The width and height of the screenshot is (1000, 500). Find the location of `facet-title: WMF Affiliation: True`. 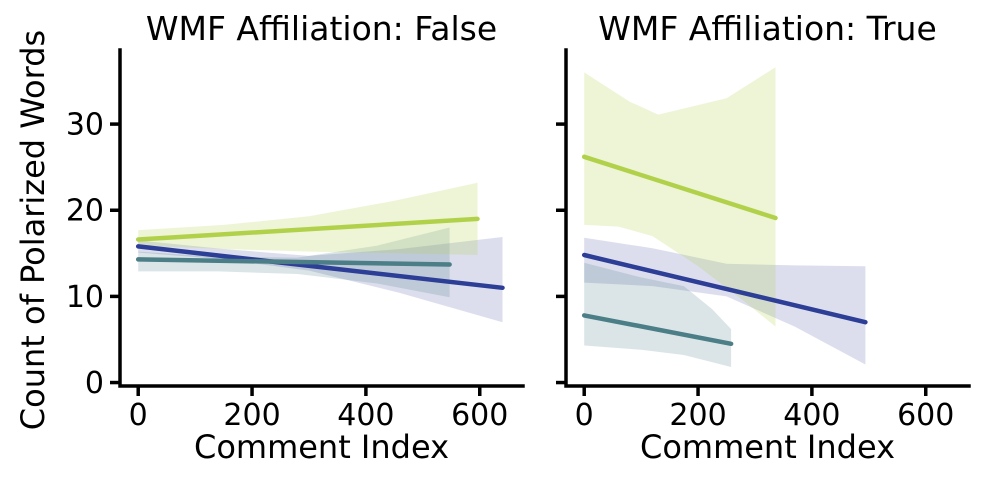

facet-title: WMF Affiliation: True is located at coordinates (767, 28).